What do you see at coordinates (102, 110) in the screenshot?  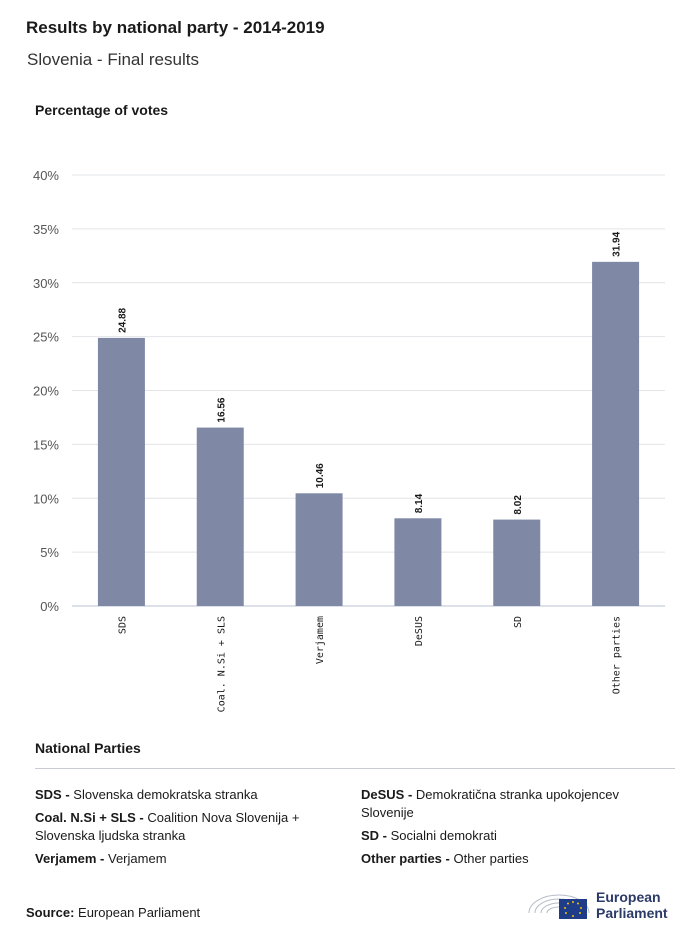 I see `y-axis-label: Percentage of votes` at bounding box center [102, 110].